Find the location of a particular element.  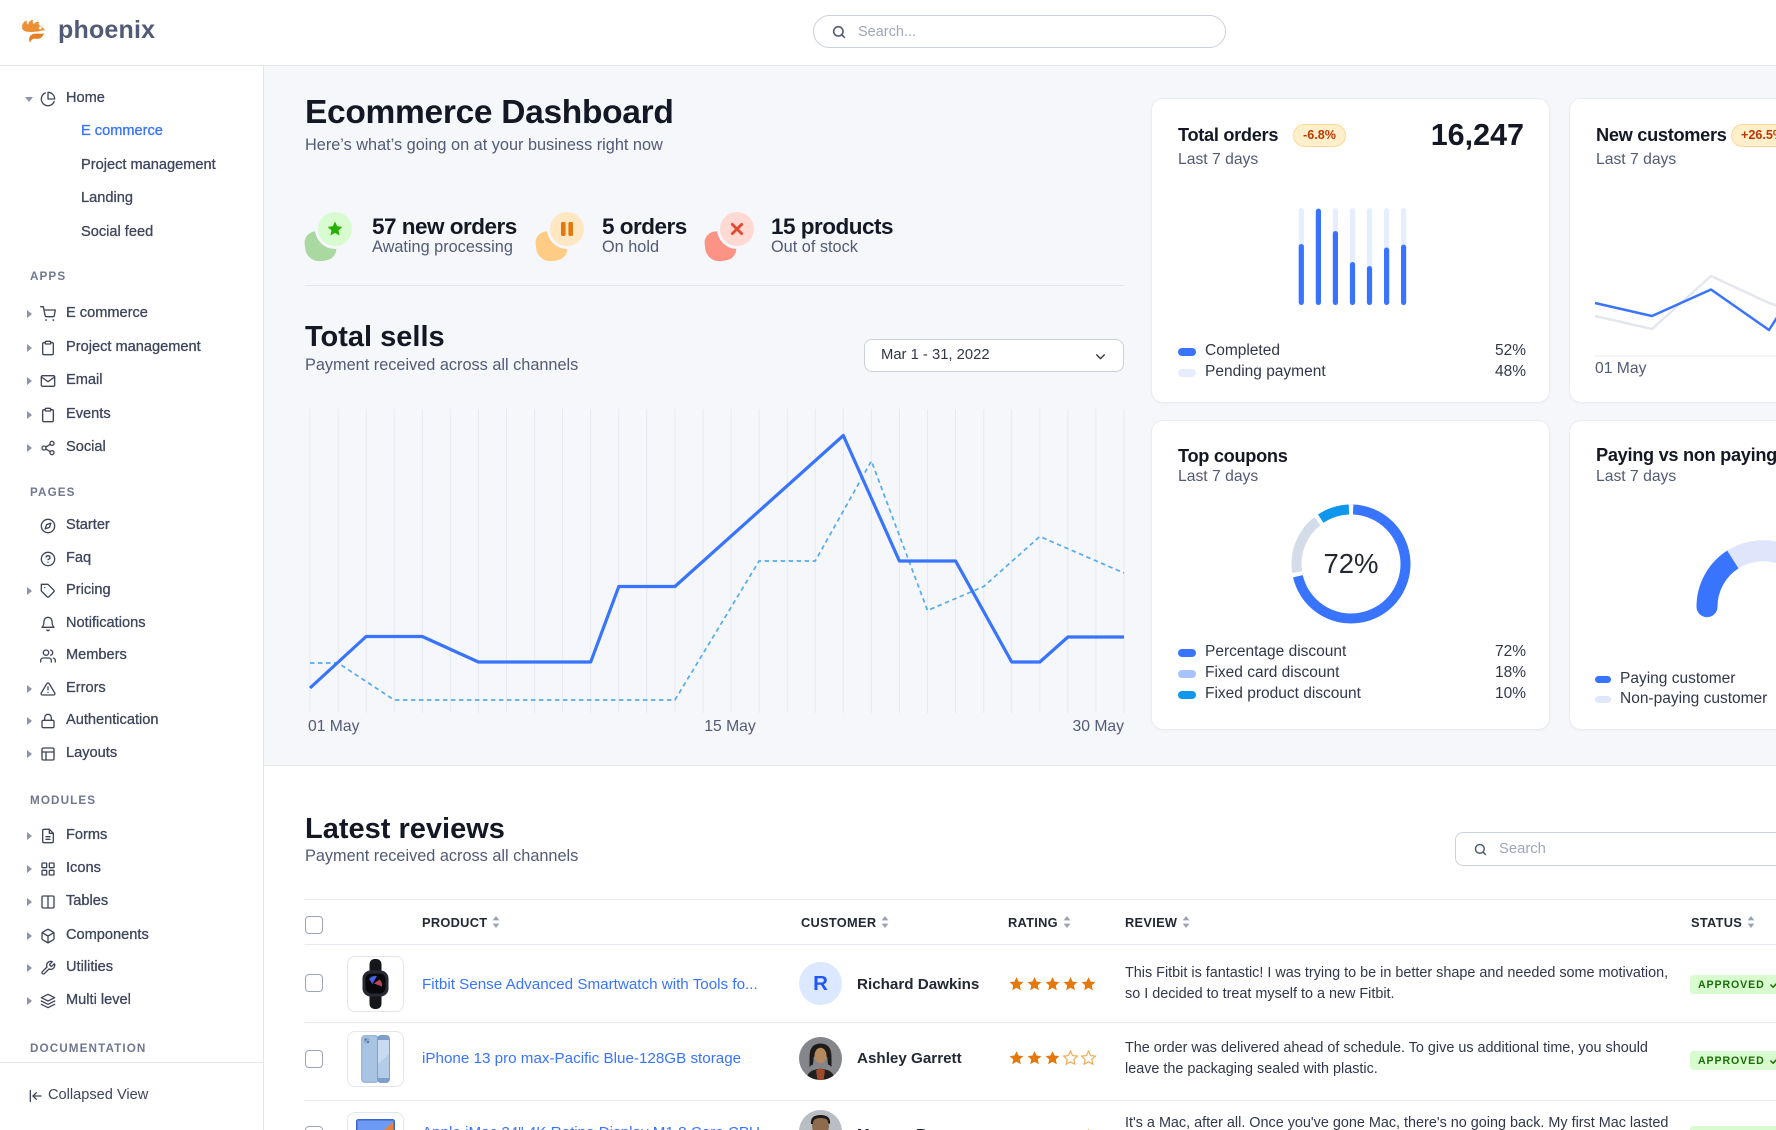

svg-text: 30 May is located at coordinates (1099, 726).